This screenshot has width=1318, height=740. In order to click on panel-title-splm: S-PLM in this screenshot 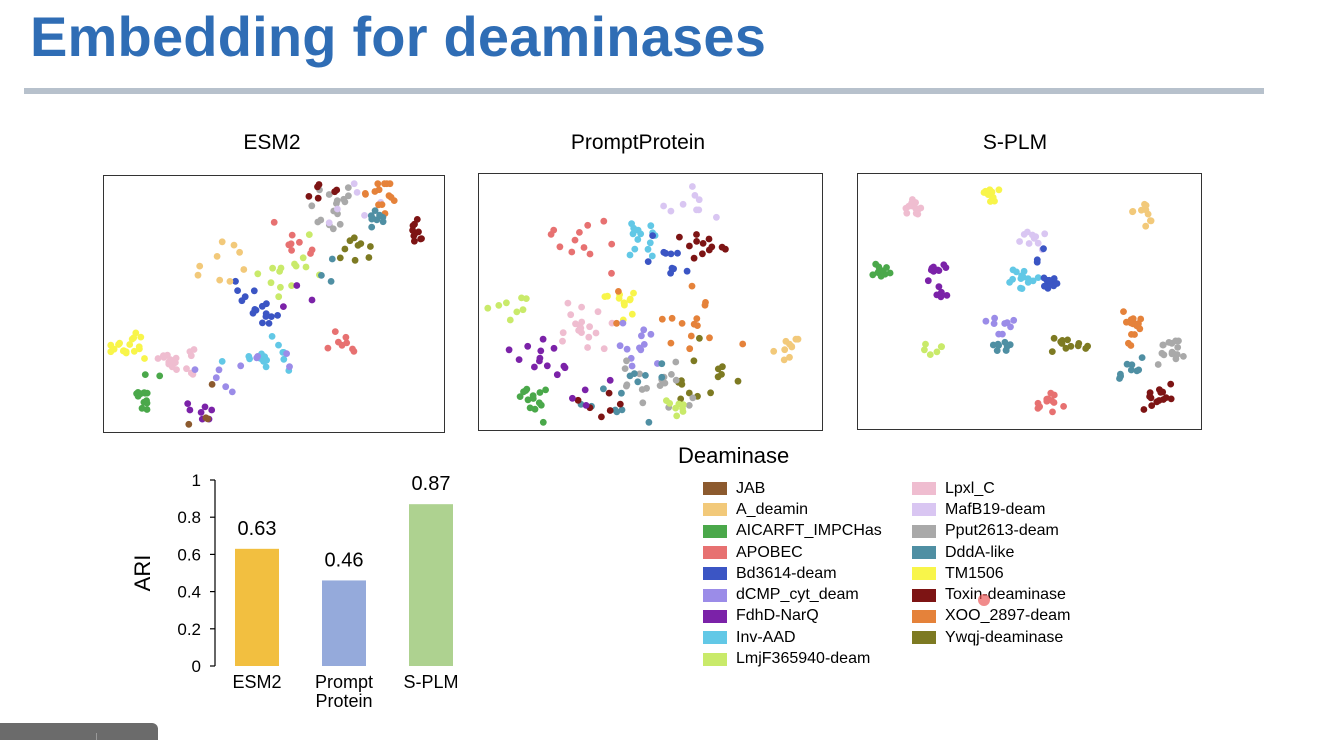, I will do `click(1015, 142)`.